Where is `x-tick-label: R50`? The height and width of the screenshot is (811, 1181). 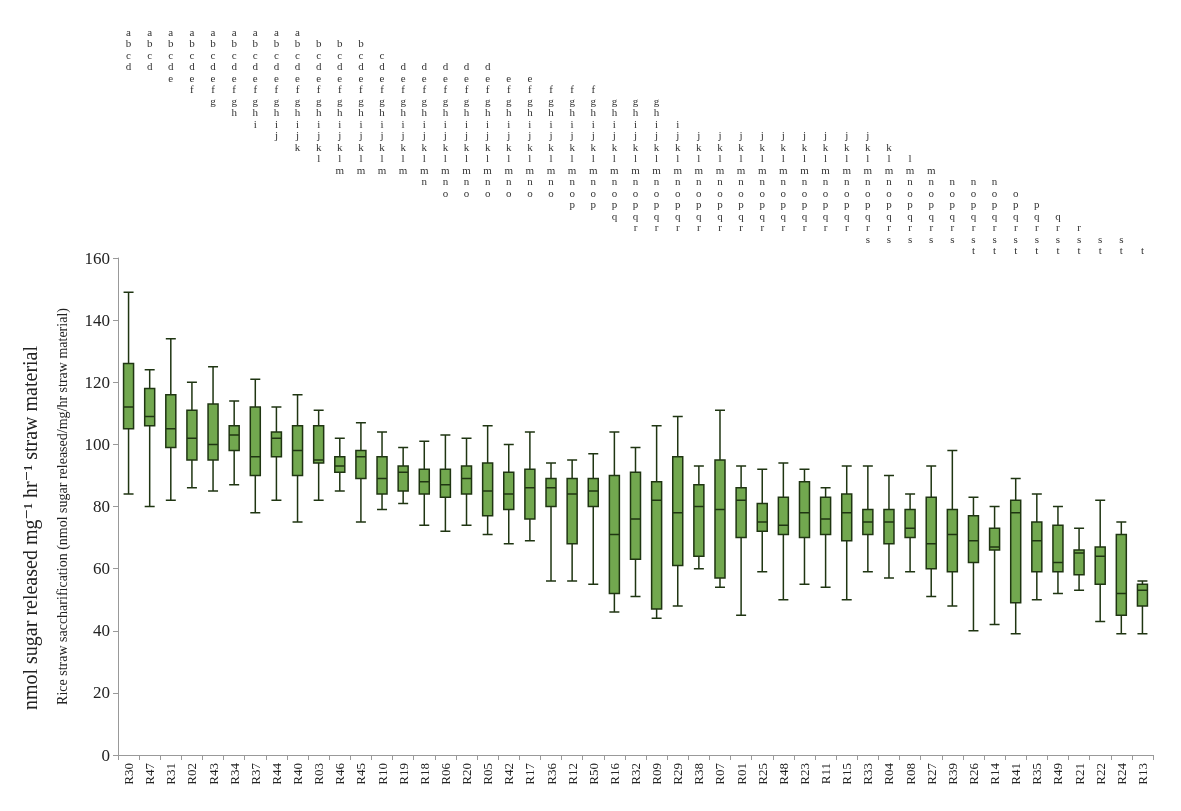
x-tick-label: R50 is located at coordinates (593, 774).